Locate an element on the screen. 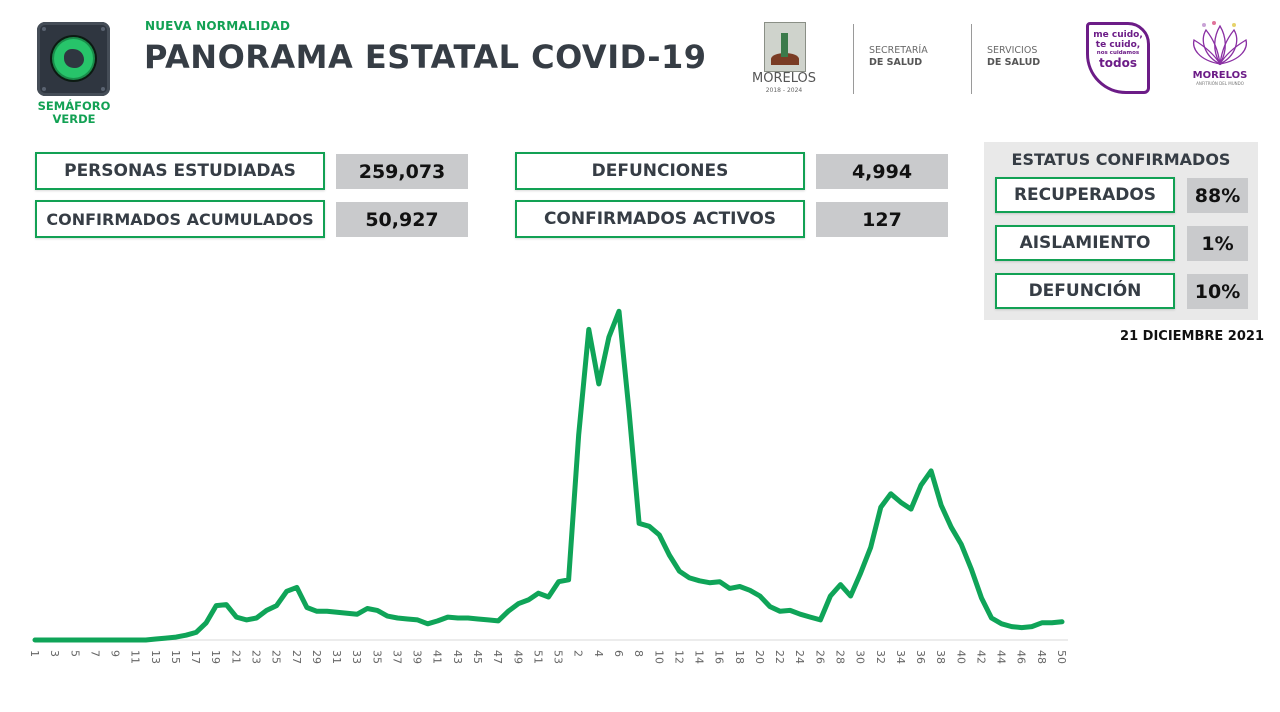 The image size is (1280, 712). morelos-map-icon is located at coordinates (74, 58).